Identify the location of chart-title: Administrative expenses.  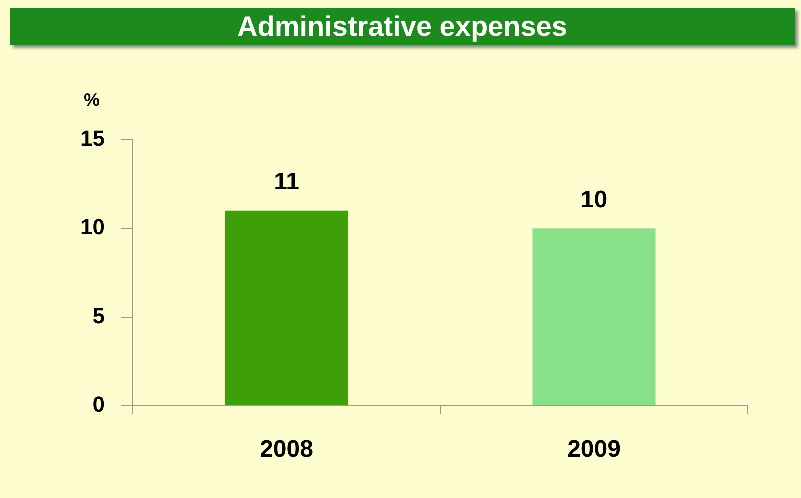
(402, 26).